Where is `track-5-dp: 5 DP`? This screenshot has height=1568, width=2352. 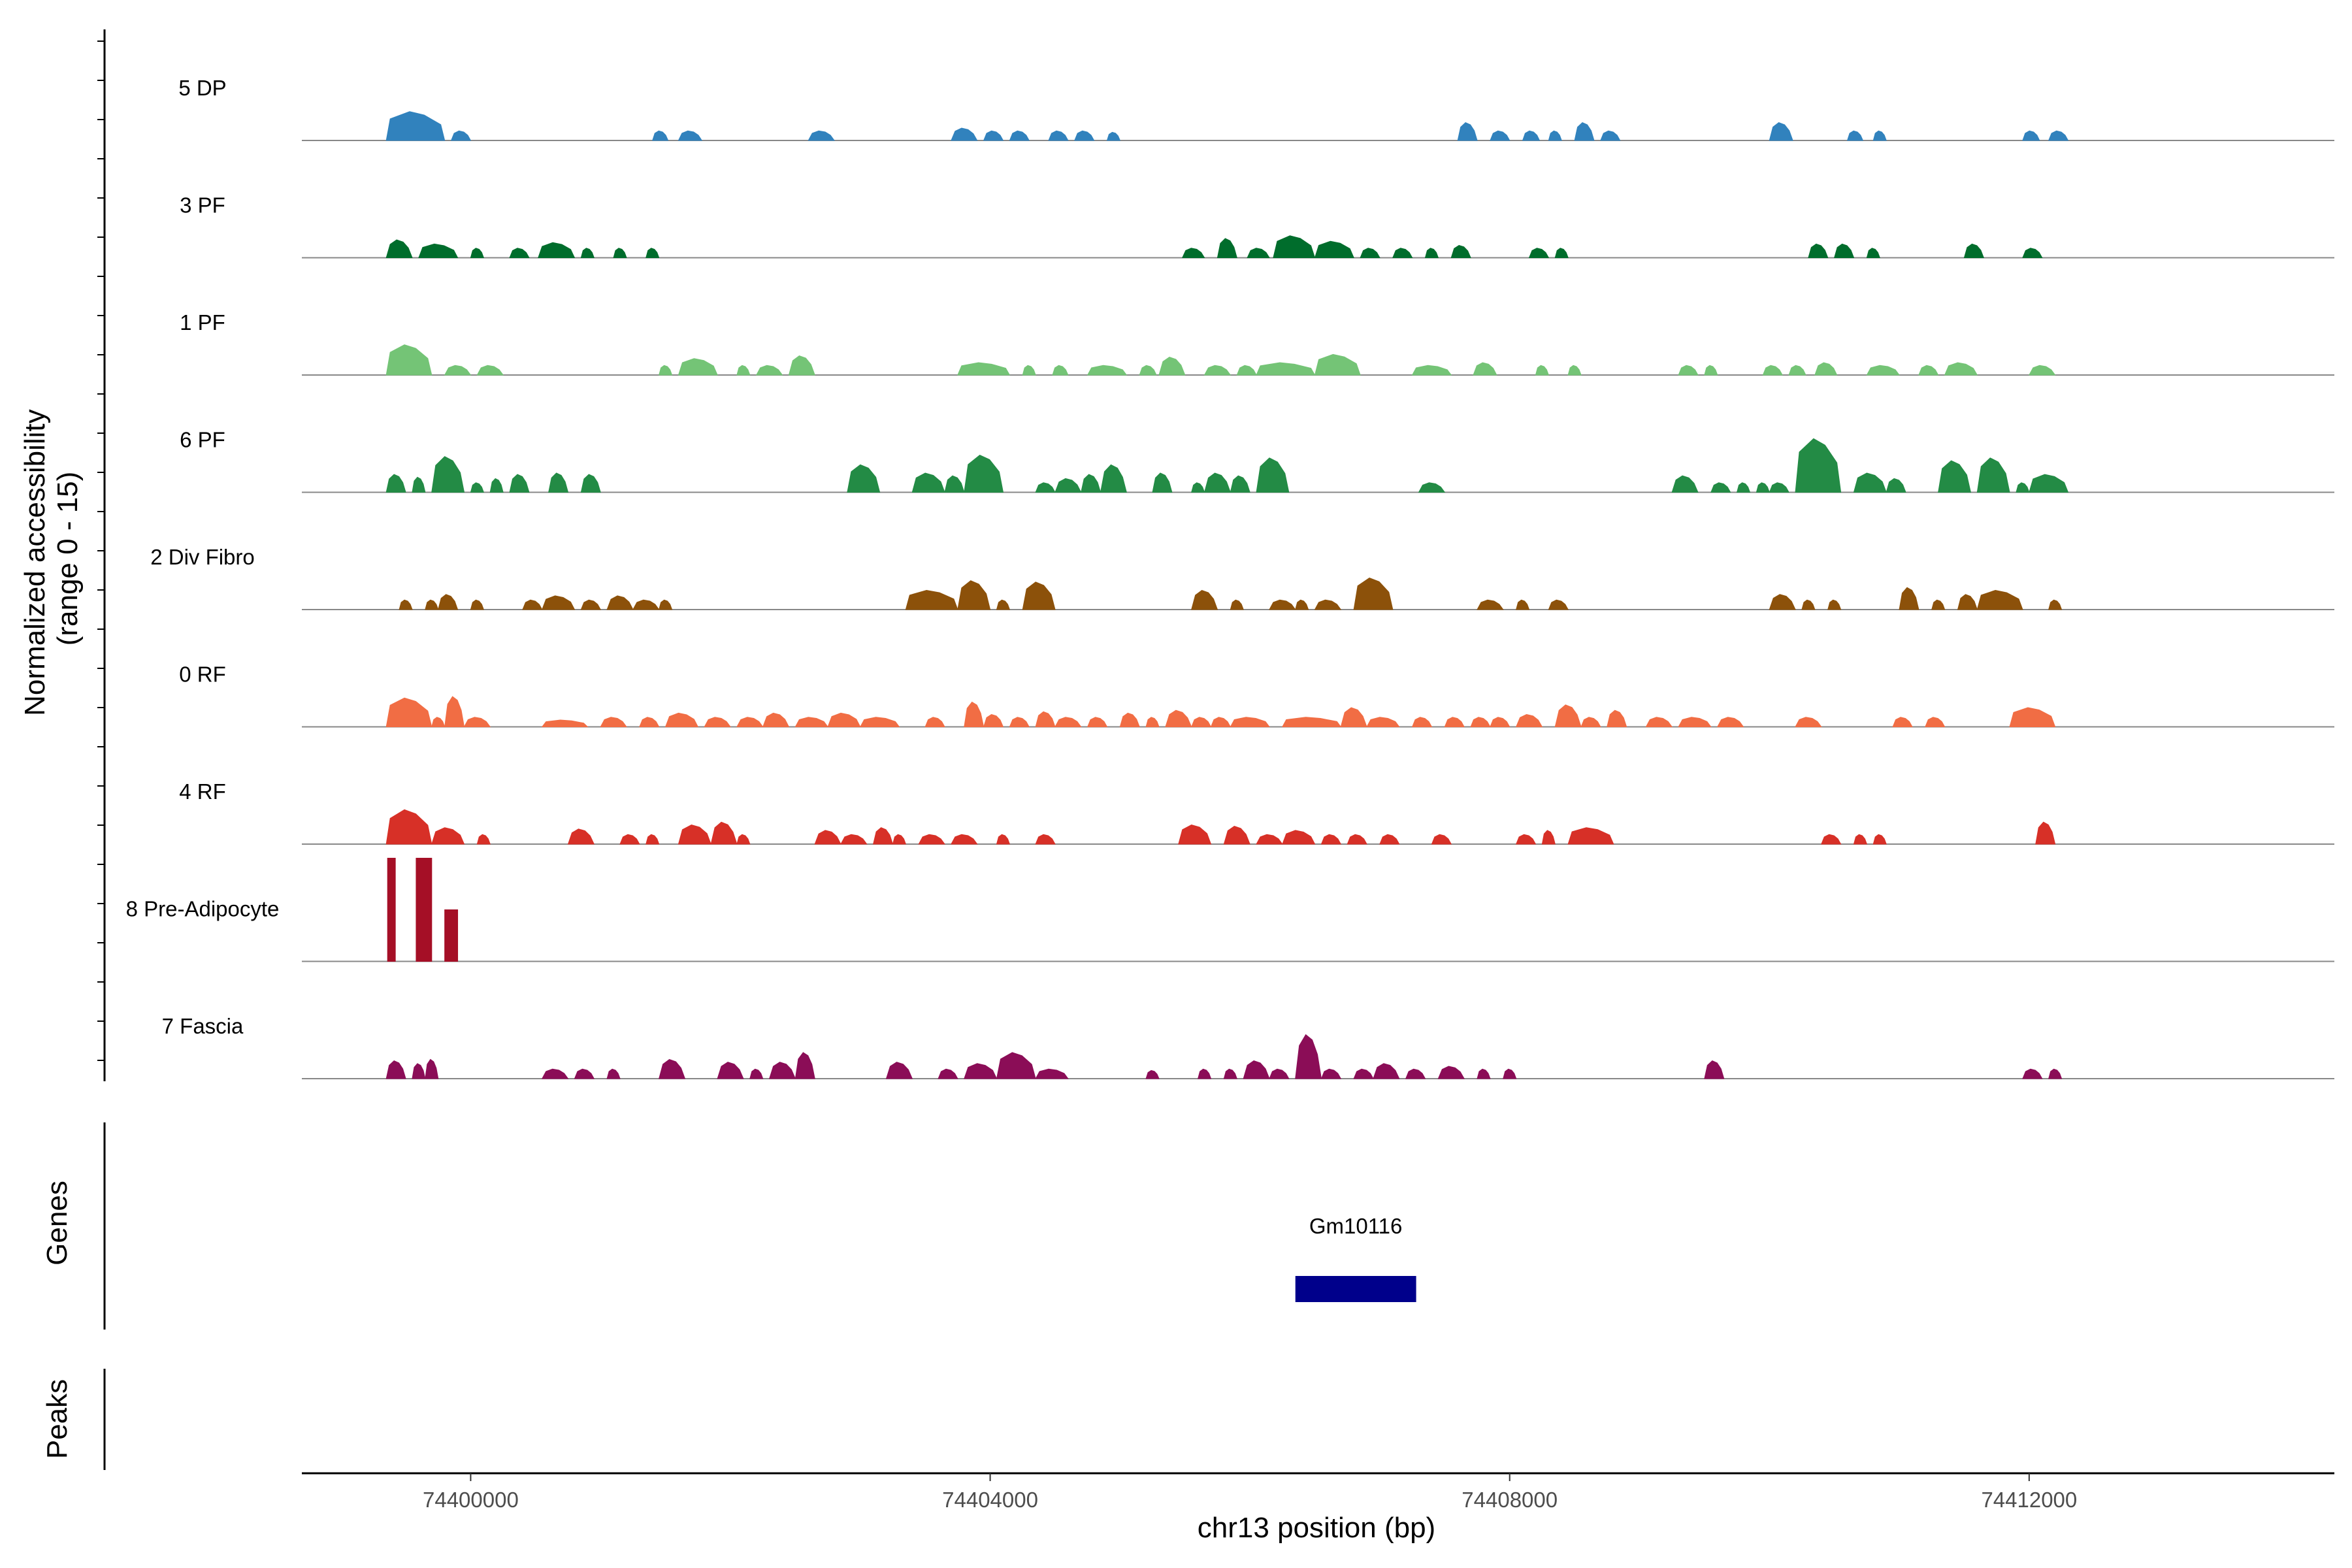
track-5-dp: 5 DP is located at coordinates (1256, 108).